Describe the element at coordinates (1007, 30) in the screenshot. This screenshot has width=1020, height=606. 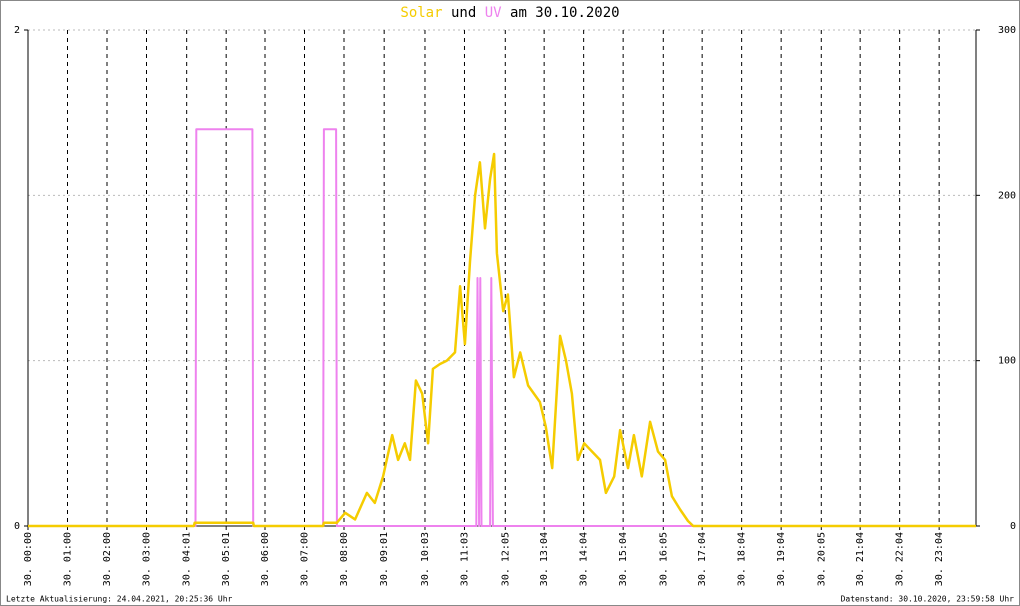
I see `y2-tick-label: 300` at that location.